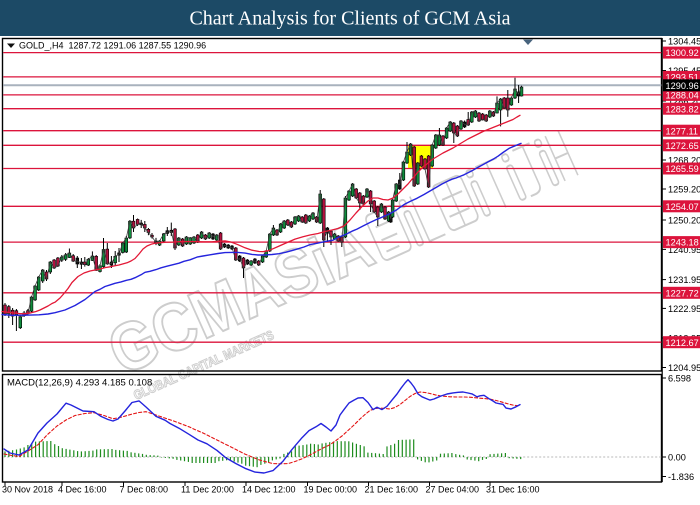 The height and width of the screenshot is (505, 700). What do you see at coordinates (453, 490) in the screenshot?
I see `svg-text: 27 Dec 04:00` at bounding box center [453, 490].